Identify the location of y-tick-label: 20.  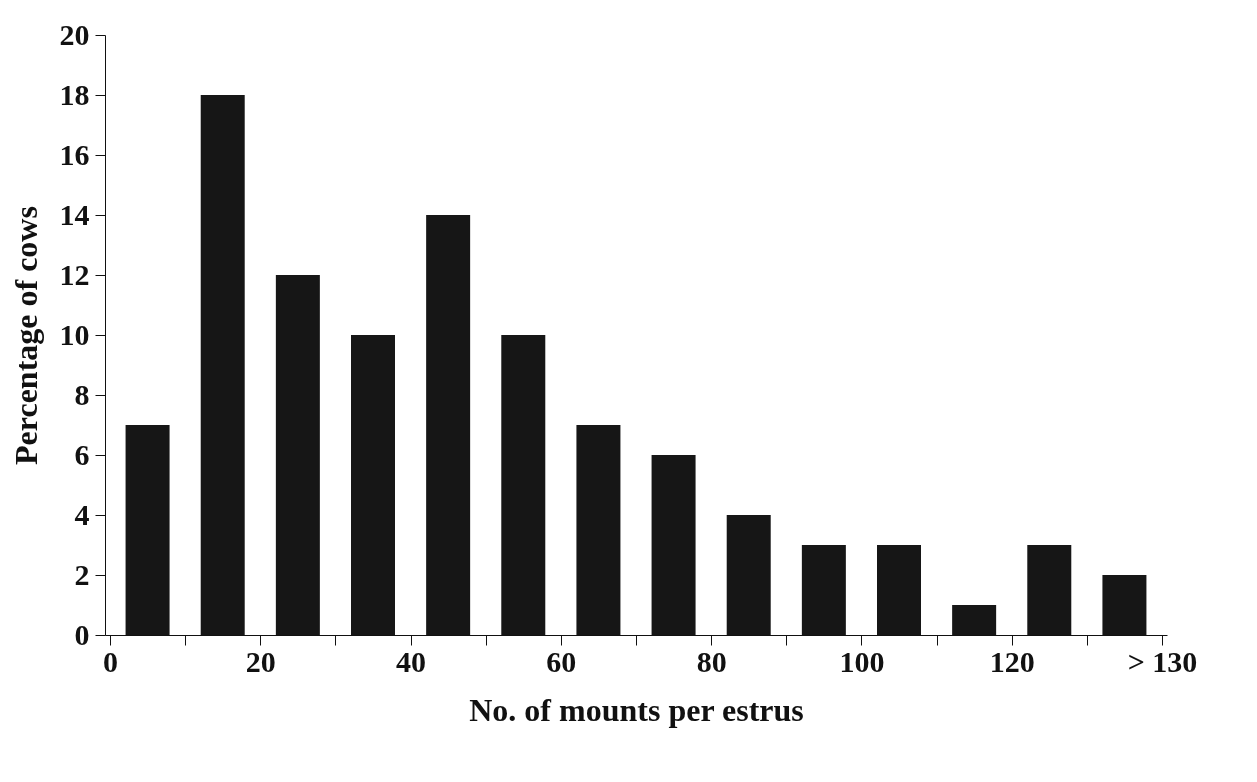
(74, 34).